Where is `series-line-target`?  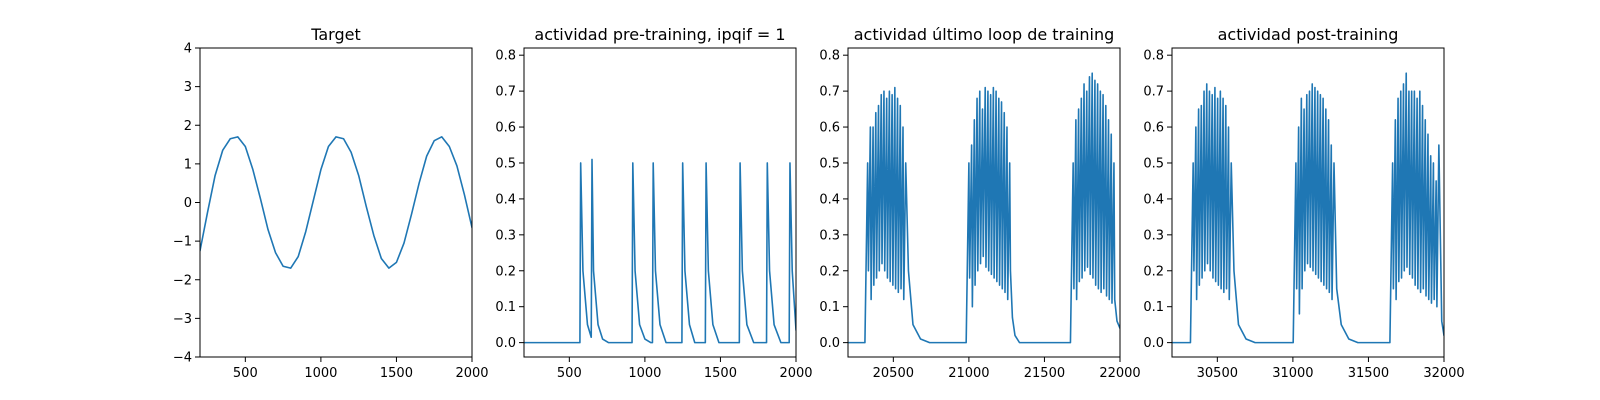
series-line-target is located at coordinates (336, 202).